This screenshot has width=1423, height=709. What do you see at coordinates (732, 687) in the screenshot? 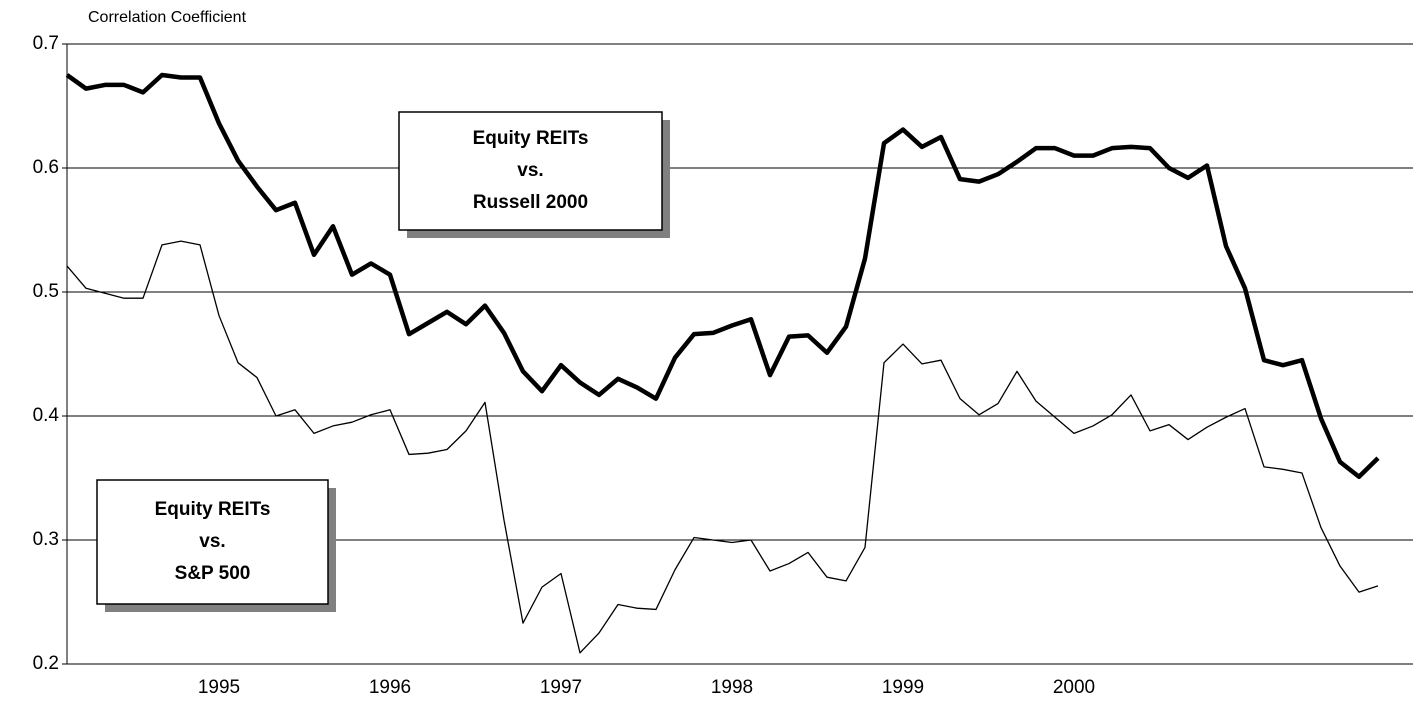
I see `x-tick-label: 1998` at bounding box center [732, 687].